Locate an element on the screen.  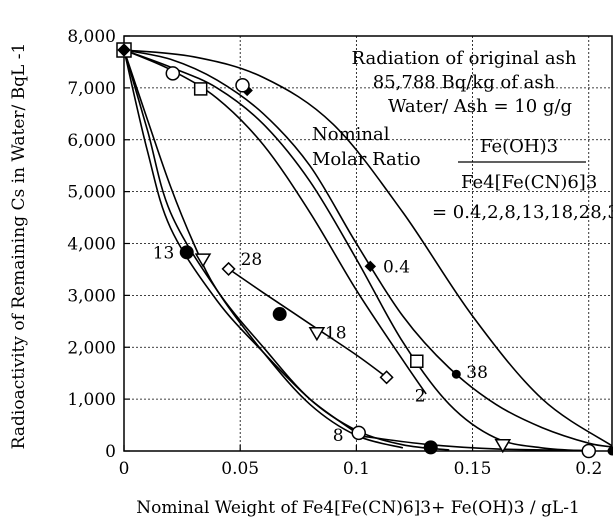
series-label-38: 38 is located at coordinates (477, 373).